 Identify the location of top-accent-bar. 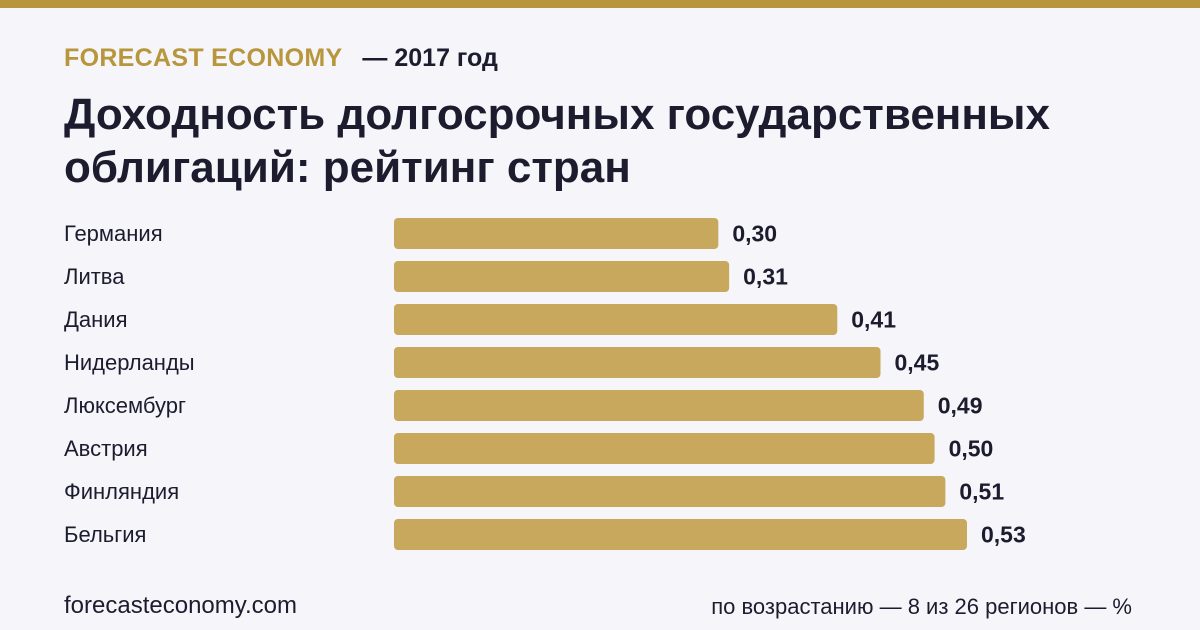
(600, 4).